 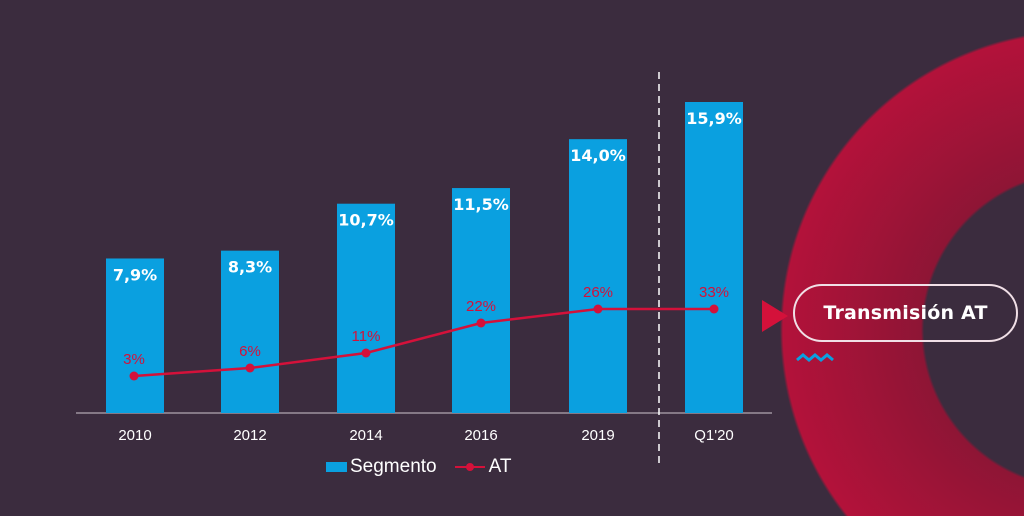 What do you see at coordinates (815, 357) in the screenshot?
I see `wave-icon` at bounding box center [815, 357].